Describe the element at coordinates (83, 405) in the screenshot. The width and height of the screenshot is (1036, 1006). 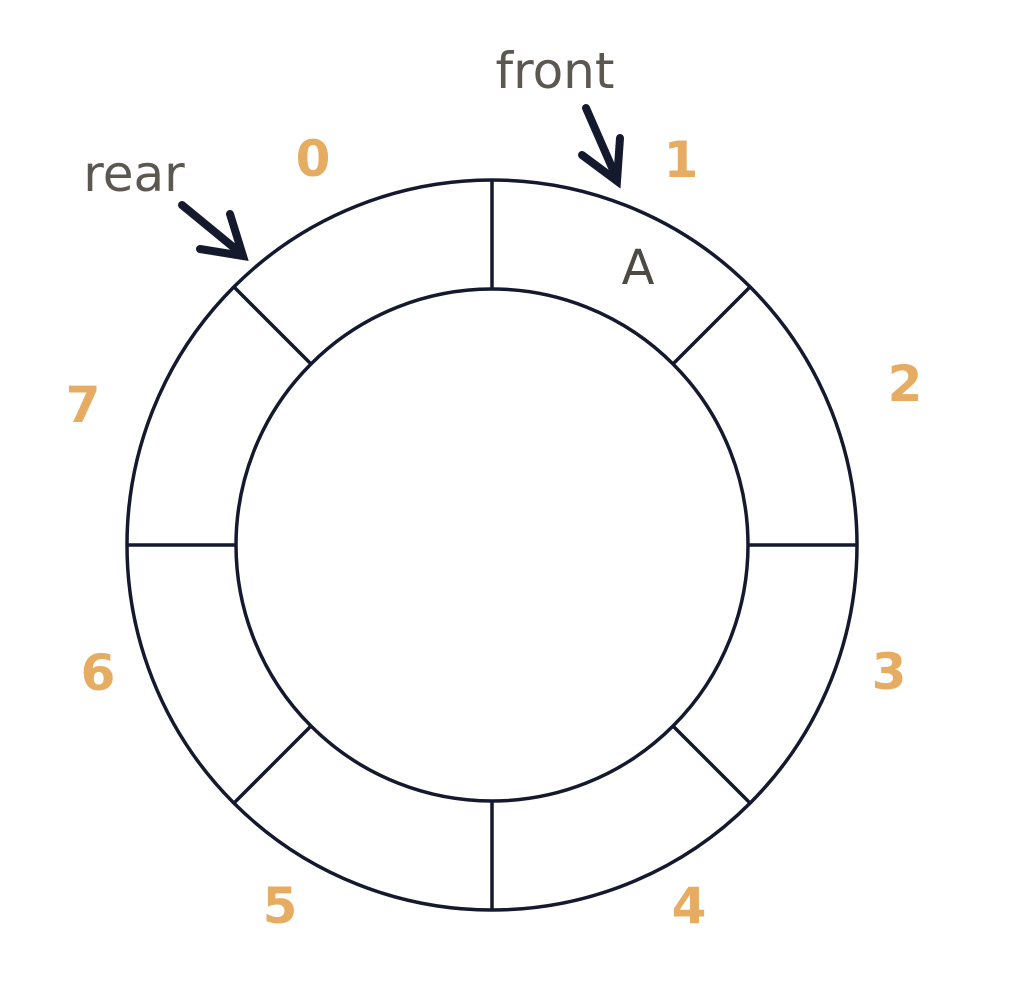
I see `slot-index-7: 7` at that location.